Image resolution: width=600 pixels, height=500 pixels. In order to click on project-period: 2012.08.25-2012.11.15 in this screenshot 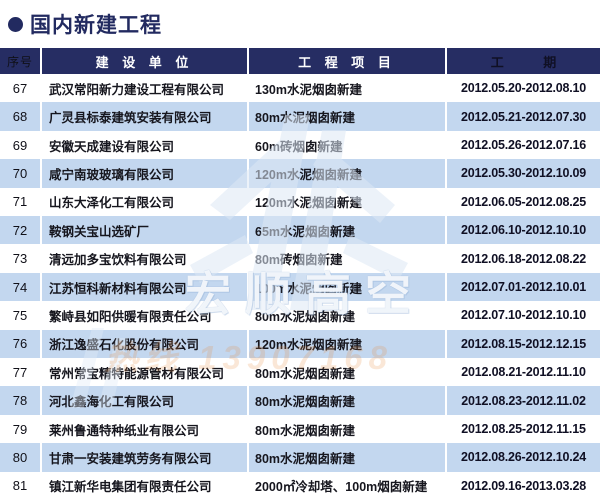, I will do `click(523, 429)`.